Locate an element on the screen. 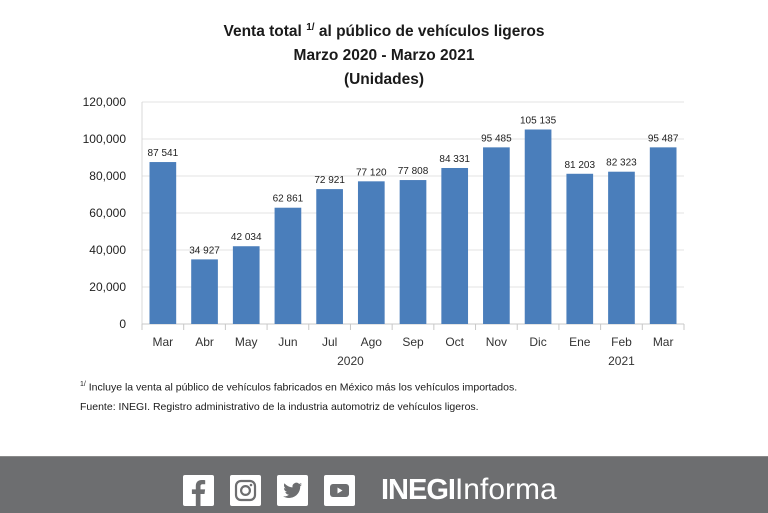  title-text: Venta total is located at coordinates (262, 32).